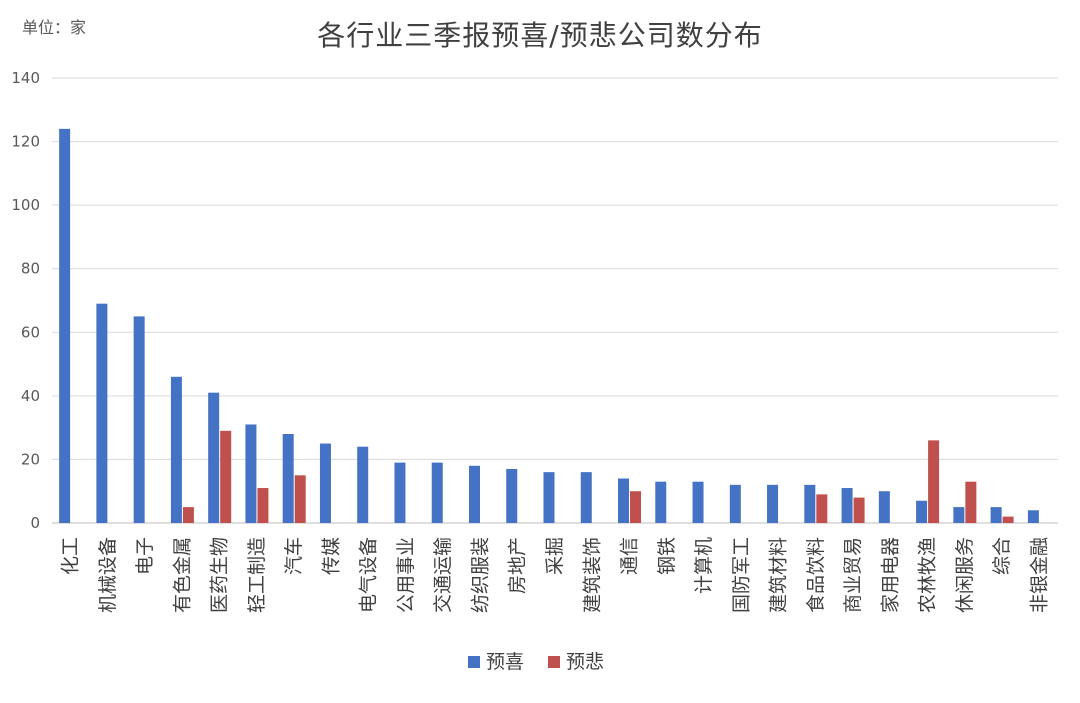  What do you see at coordinates (518, 565) in the screenshot?
I see `x-tick-label: 房地产` at bounding box center [518, 565].